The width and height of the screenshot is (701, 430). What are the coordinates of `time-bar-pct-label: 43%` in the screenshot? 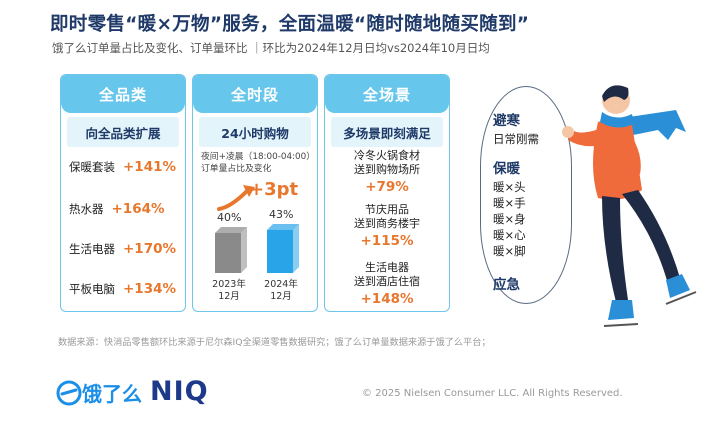 It's located at (281, 214).